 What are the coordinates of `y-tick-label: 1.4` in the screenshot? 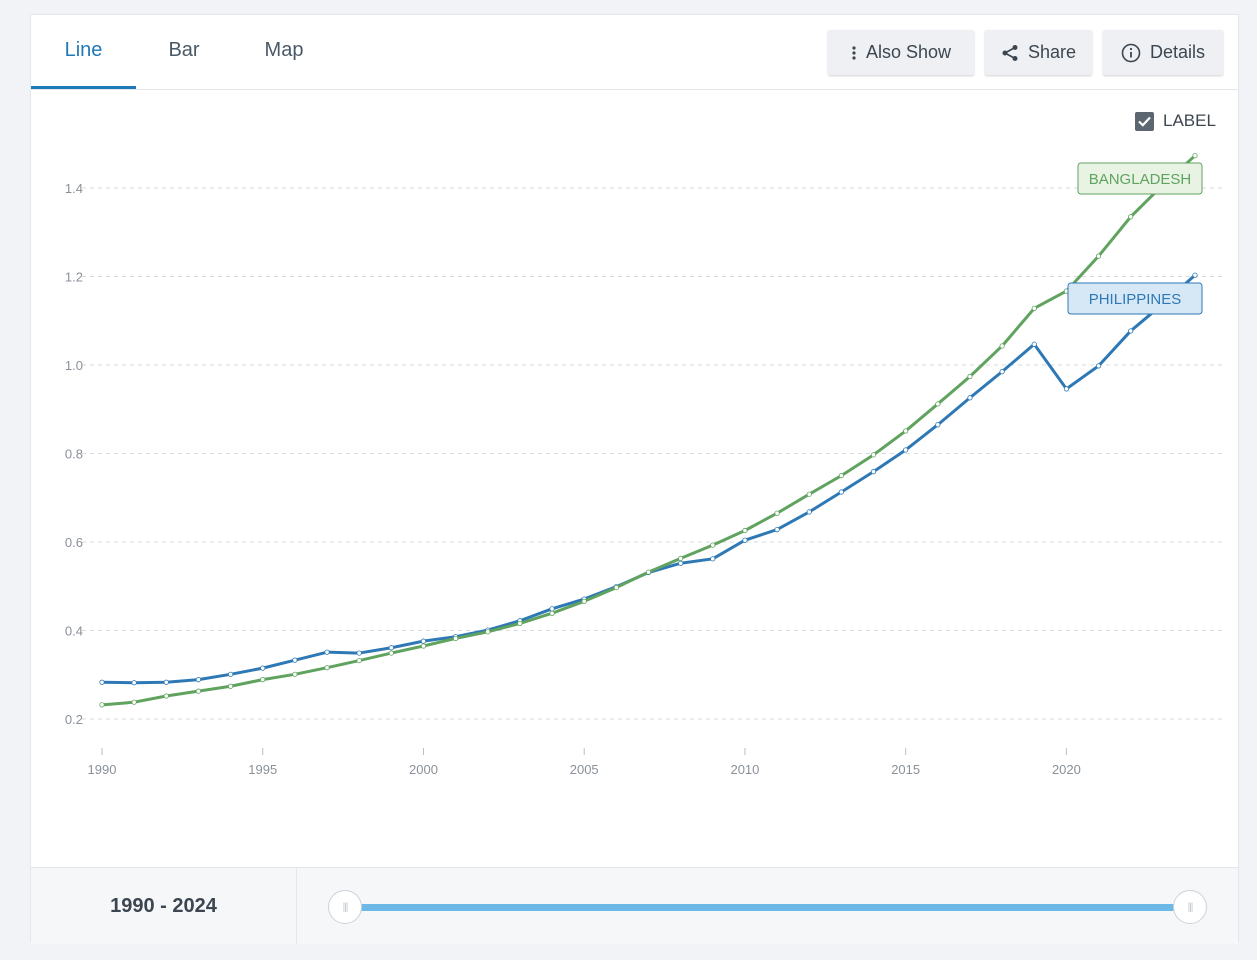 It's located at (74, 188).